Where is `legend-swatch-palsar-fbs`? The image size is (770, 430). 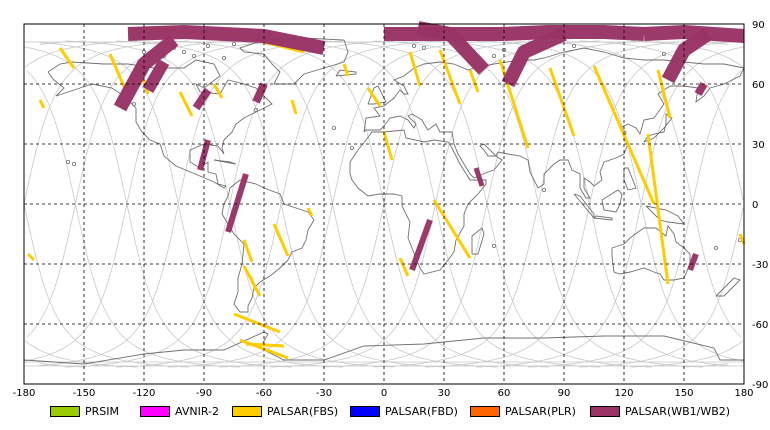
legend-swatch-palsar-fbs is located at coordinates (247, 411).